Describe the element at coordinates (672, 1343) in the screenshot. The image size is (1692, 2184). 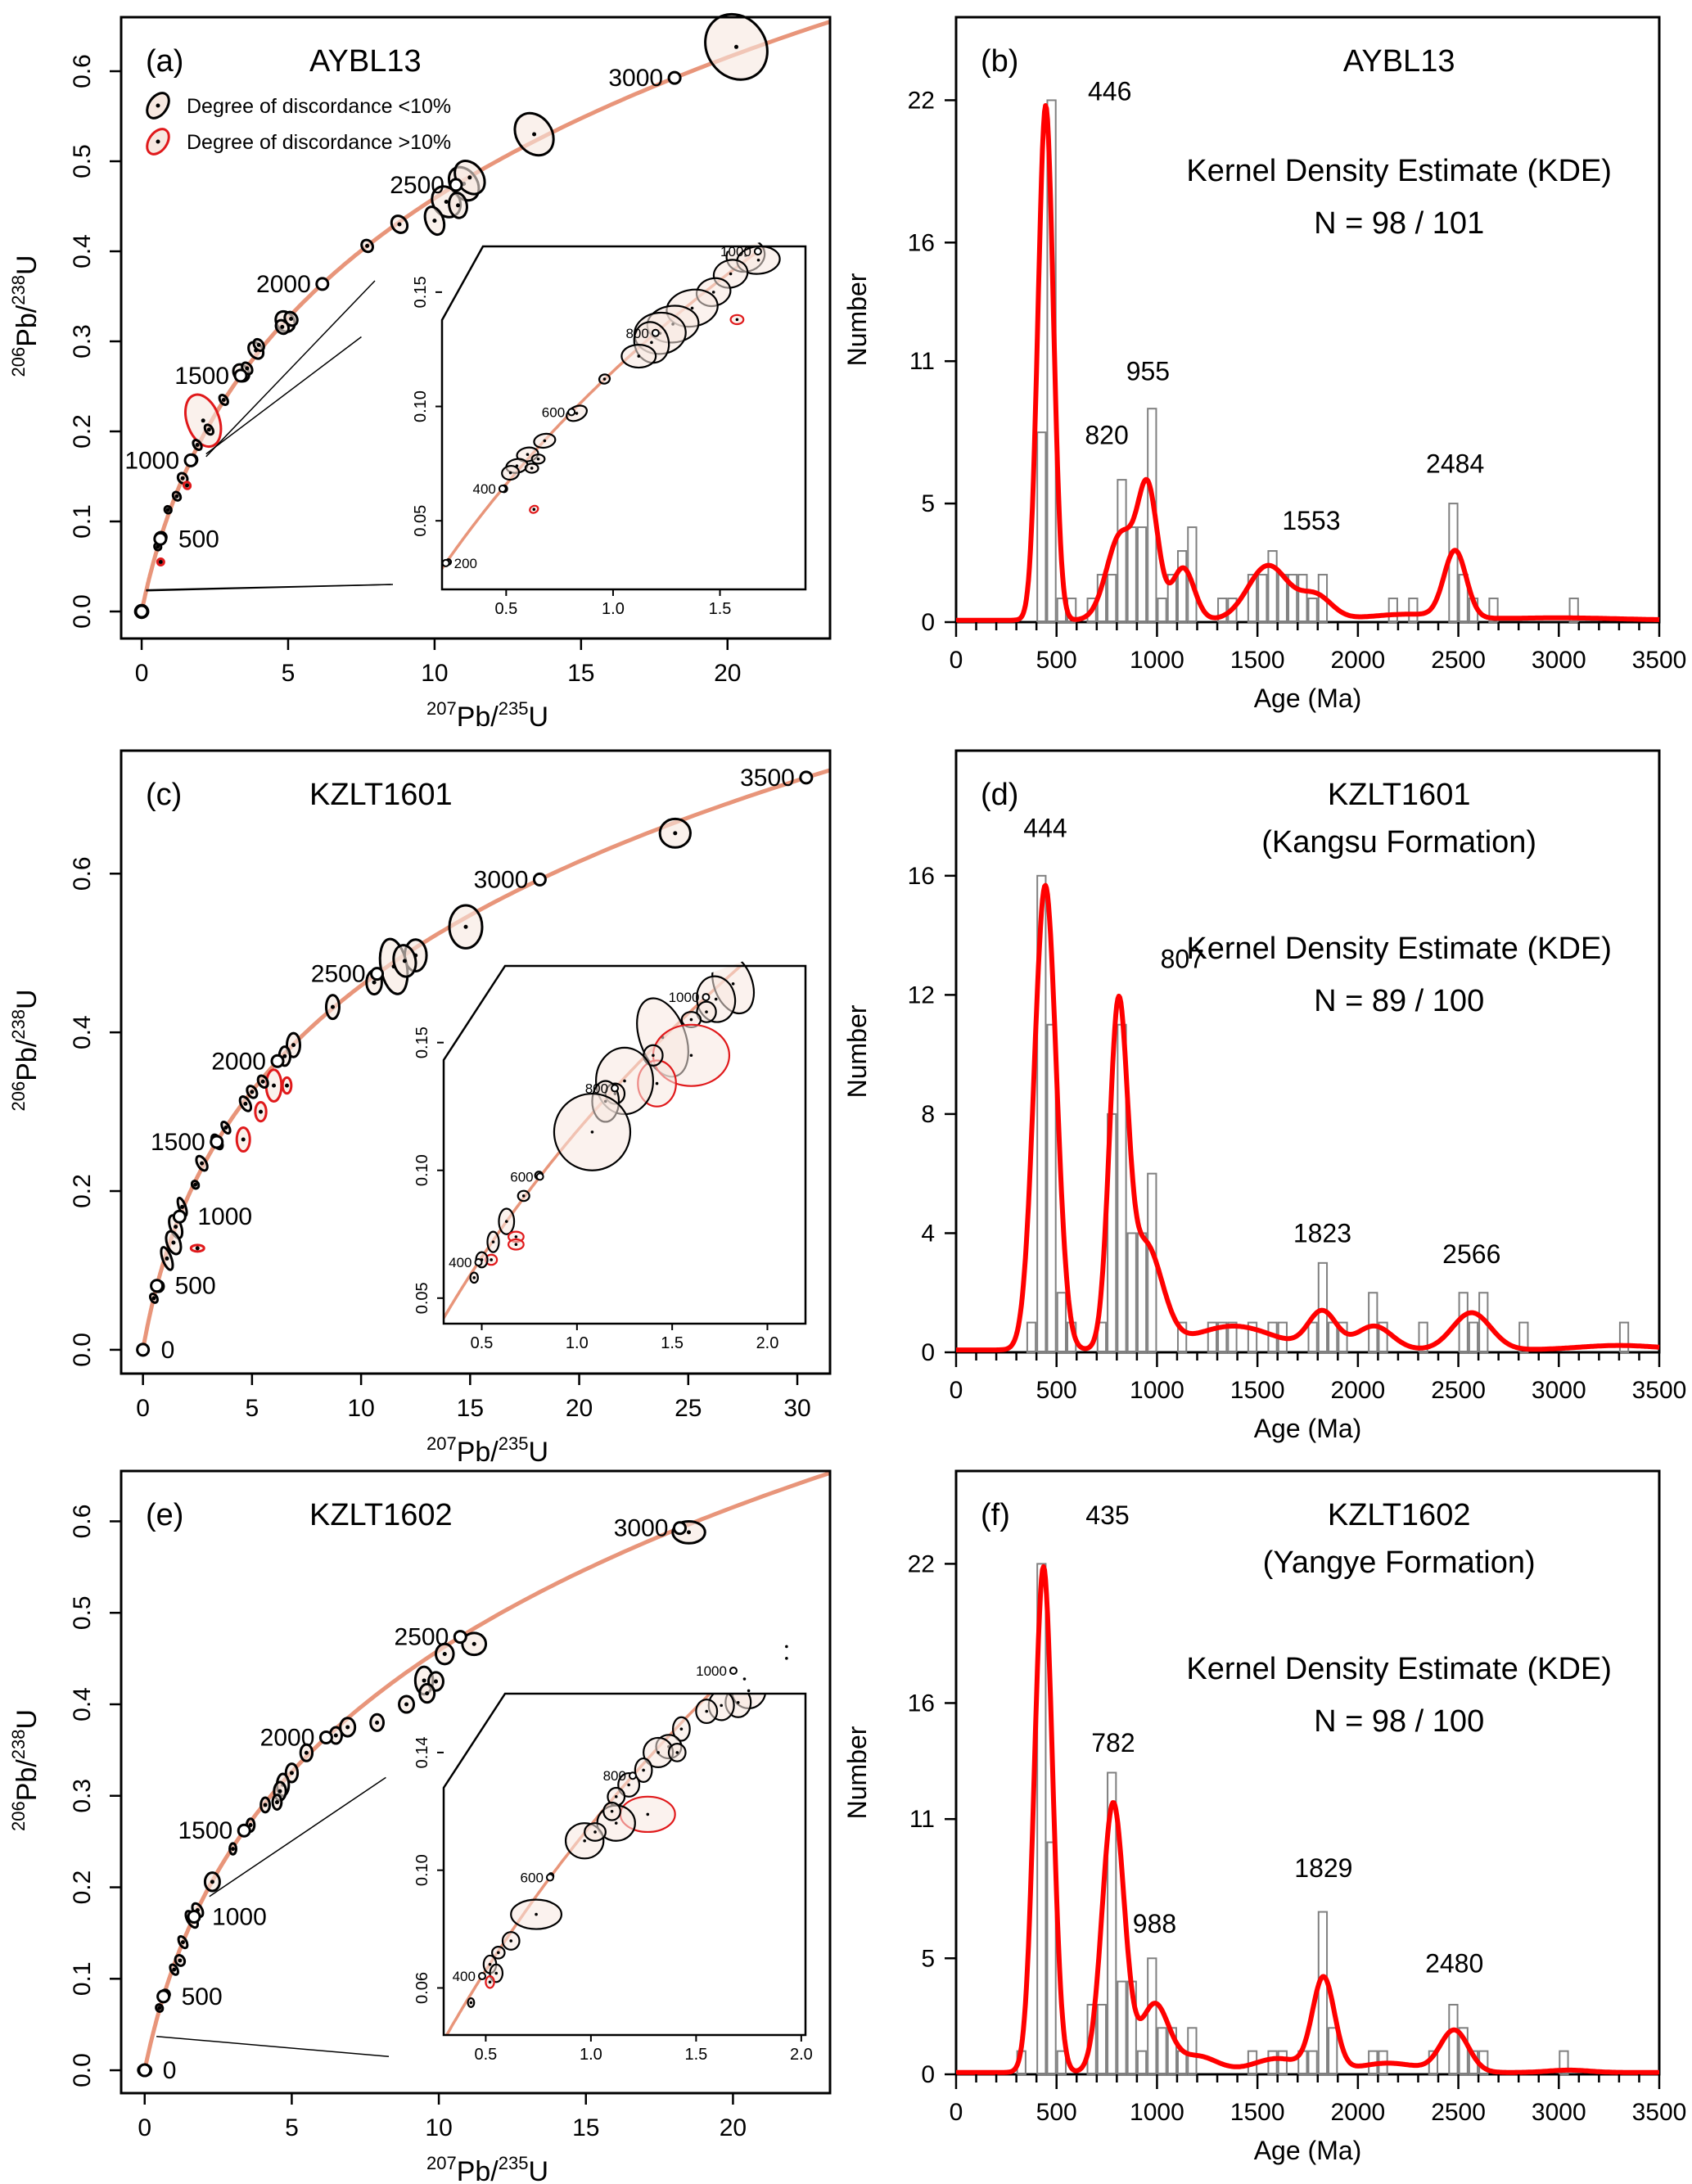
I see `inset-x-tick-label: 1.5` at that location.